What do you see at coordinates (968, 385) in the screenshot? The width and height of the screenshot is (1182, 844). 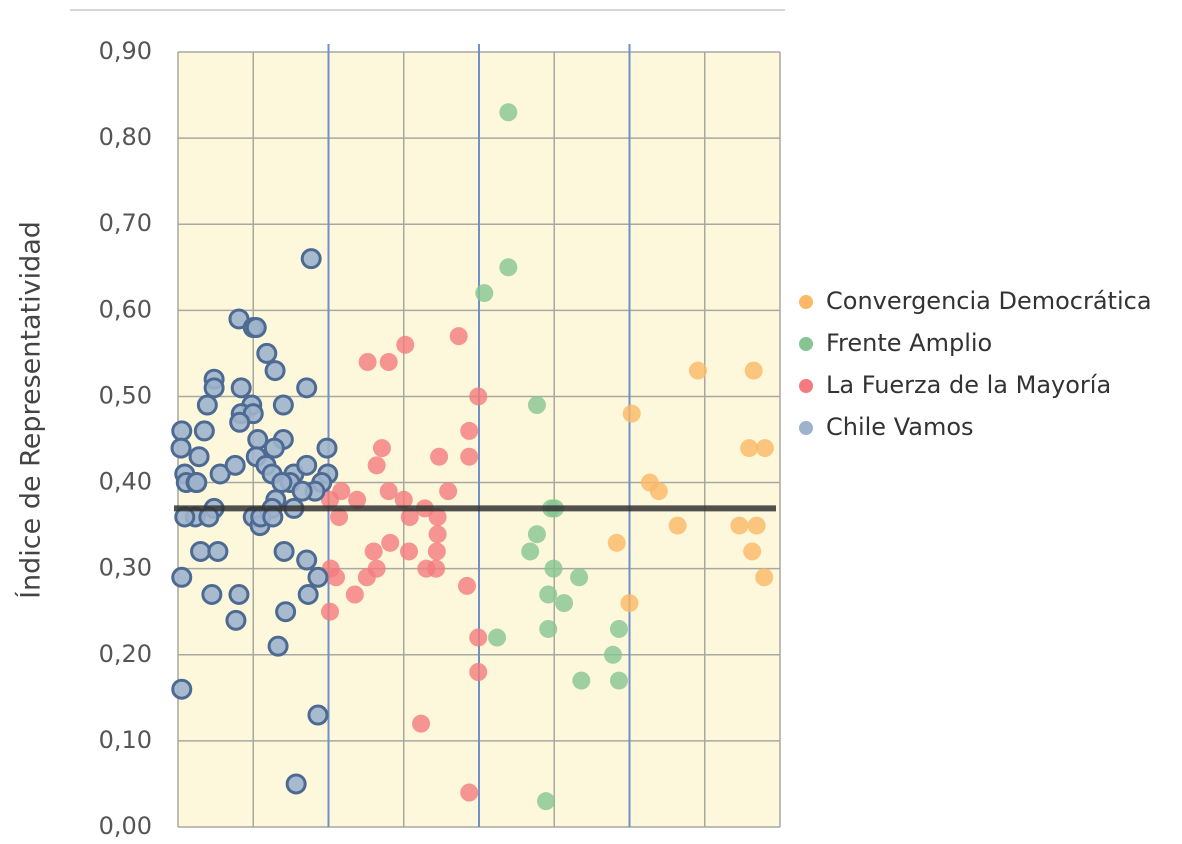 I see `legend-label: La Fuerza de la Mayoría` at bounding box center [968, 385].